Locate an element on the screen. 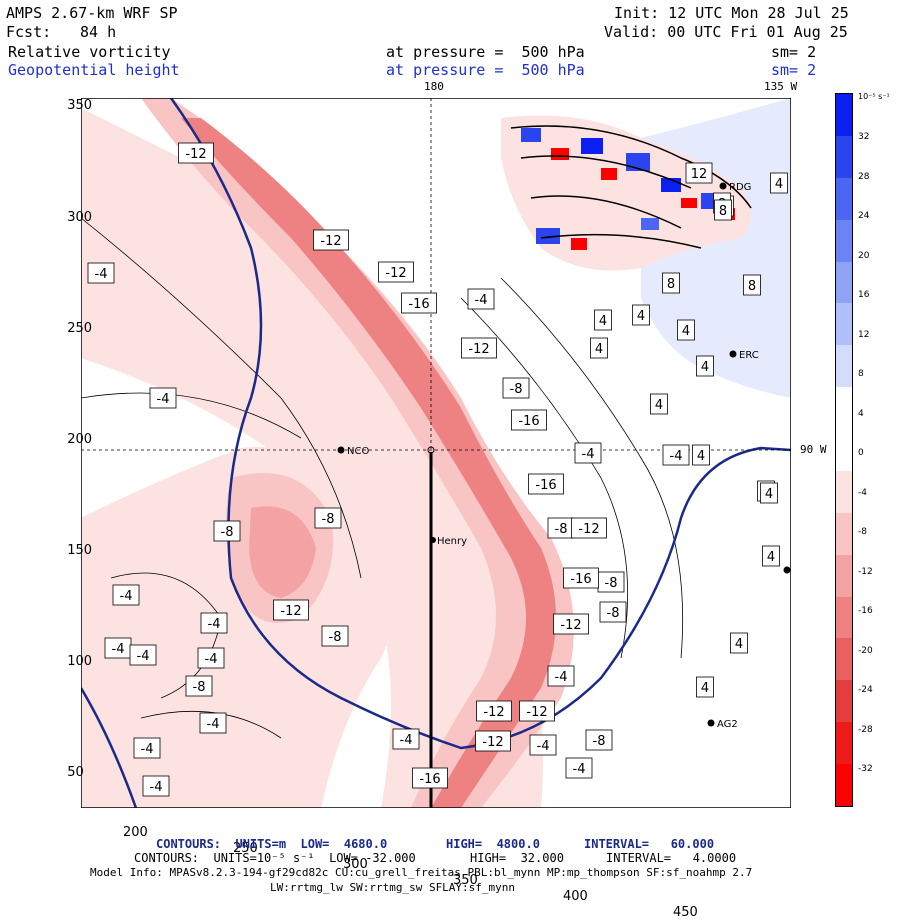 Image resolution: width=900 pixels, height=923 pixels. colorbar-tick-label: -28 is located at coordinates (865, 729).